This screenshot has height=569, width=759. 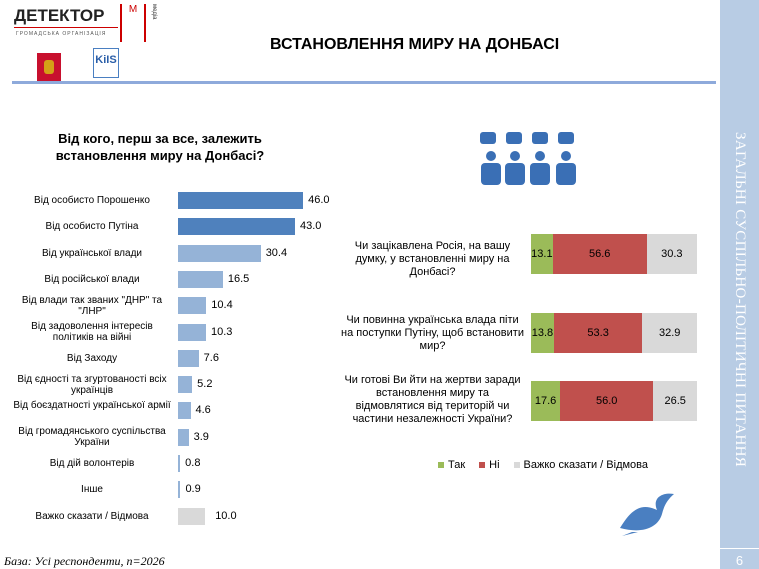 What do you see at coordinates (92, 253) in the screenshot?
I see `category-label: Від української влади` at bounding box center [92, 253].